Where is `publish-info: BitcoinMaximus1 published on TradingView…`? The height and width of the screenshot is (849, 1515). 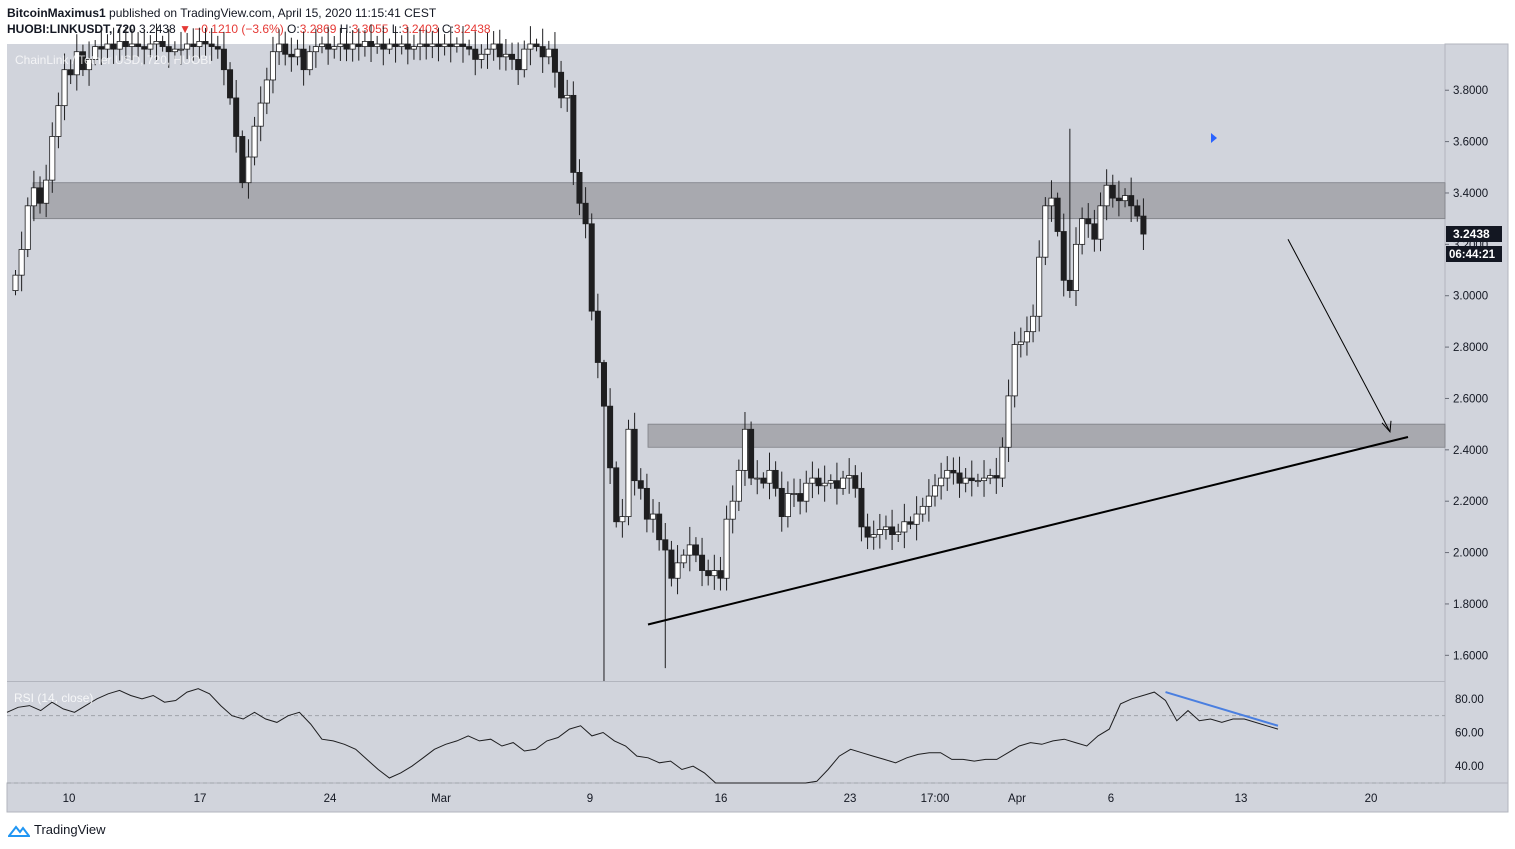
publish-info: BitcoinMaximus1 published on TradingView… is located at coordinates (221, 13).